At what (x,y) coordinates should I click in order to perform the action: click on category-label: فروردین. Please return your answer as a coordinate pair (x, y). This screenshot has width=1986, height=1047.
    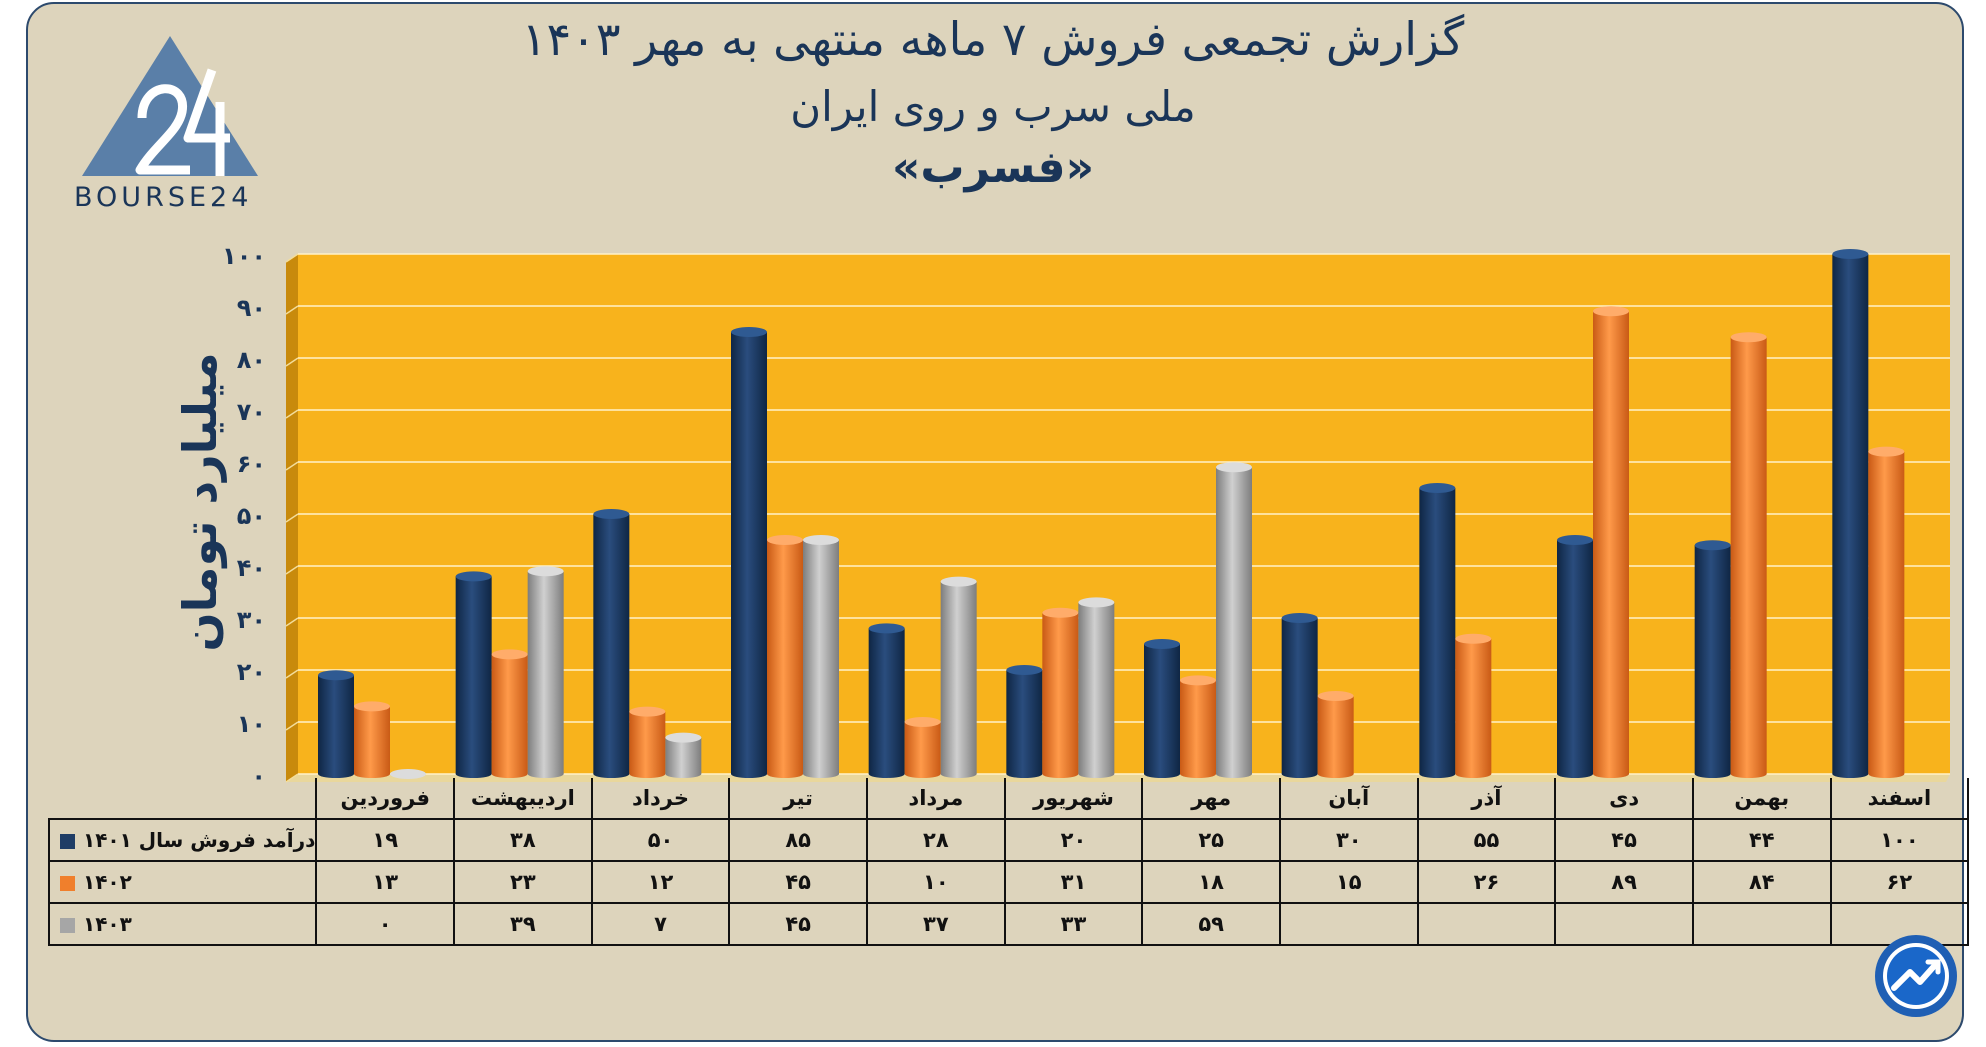
    Looking at the image, I should click on (385, 799).